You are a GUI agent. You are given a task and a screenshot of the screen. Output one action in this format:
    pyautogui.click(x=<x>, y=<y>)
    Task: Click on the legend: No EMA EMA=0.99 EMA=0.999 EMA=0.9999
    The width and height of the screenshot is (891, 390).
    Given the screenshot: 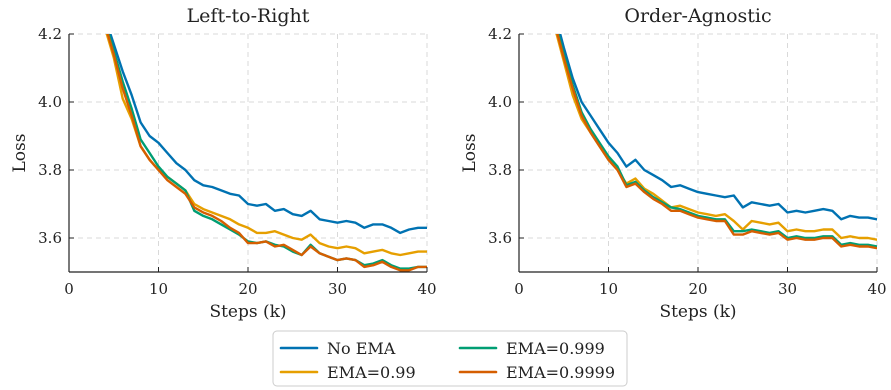 What is the action you would take?
    pyautogui.click(x=450, y=358)
    